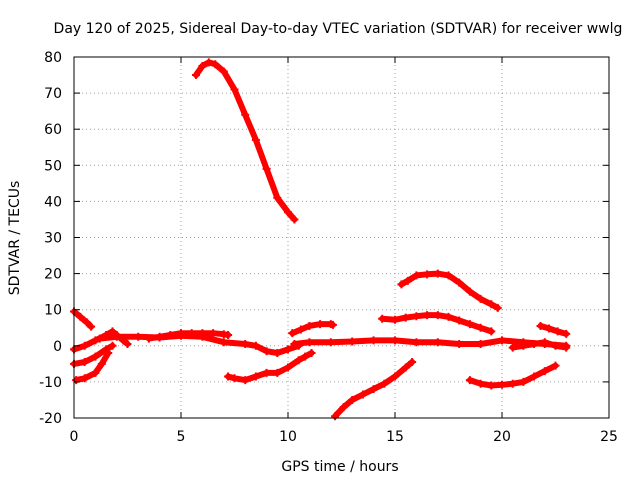  Describe the element at coordinates (339, 467) in the screenshot. I see `x-axis-title: GPS time / hours` at that location.